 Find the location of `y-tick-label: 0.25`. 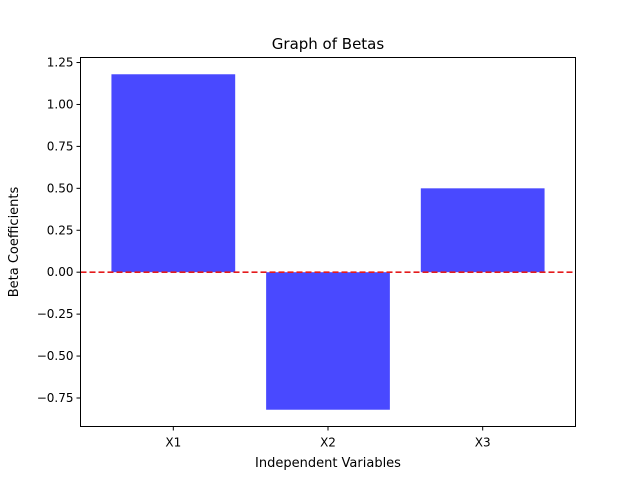

y-tick-label: 0.25 is located at coordinates (60, 230).